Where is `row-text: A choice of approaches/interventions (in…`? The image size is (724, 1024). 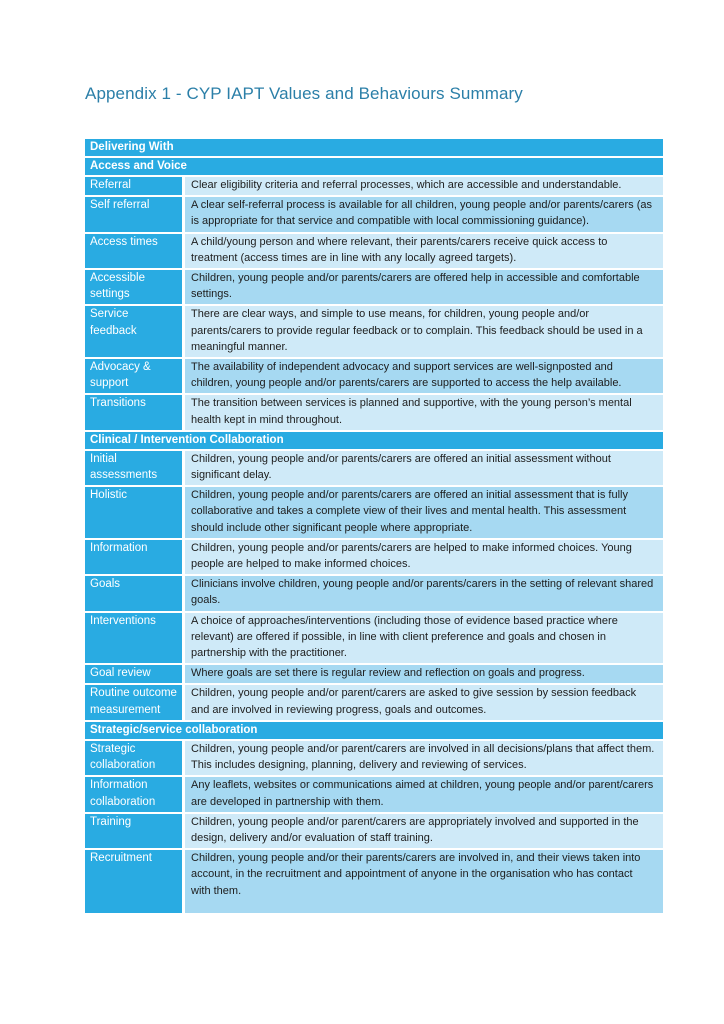
row-text: A choice of approaches/interventions (in… is located at coordinates (424, 638).